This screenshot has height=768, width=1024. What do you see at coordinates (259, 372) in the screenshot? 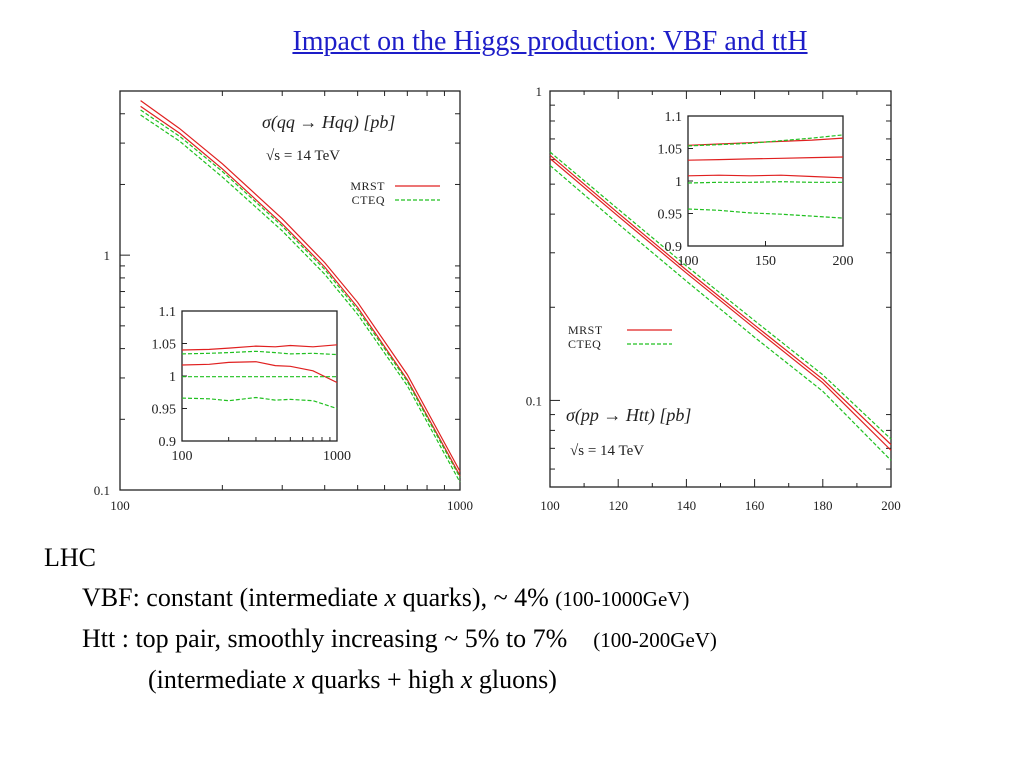
I see `vbf-inset-series-2-mrst` at bounding box center [259, 372].